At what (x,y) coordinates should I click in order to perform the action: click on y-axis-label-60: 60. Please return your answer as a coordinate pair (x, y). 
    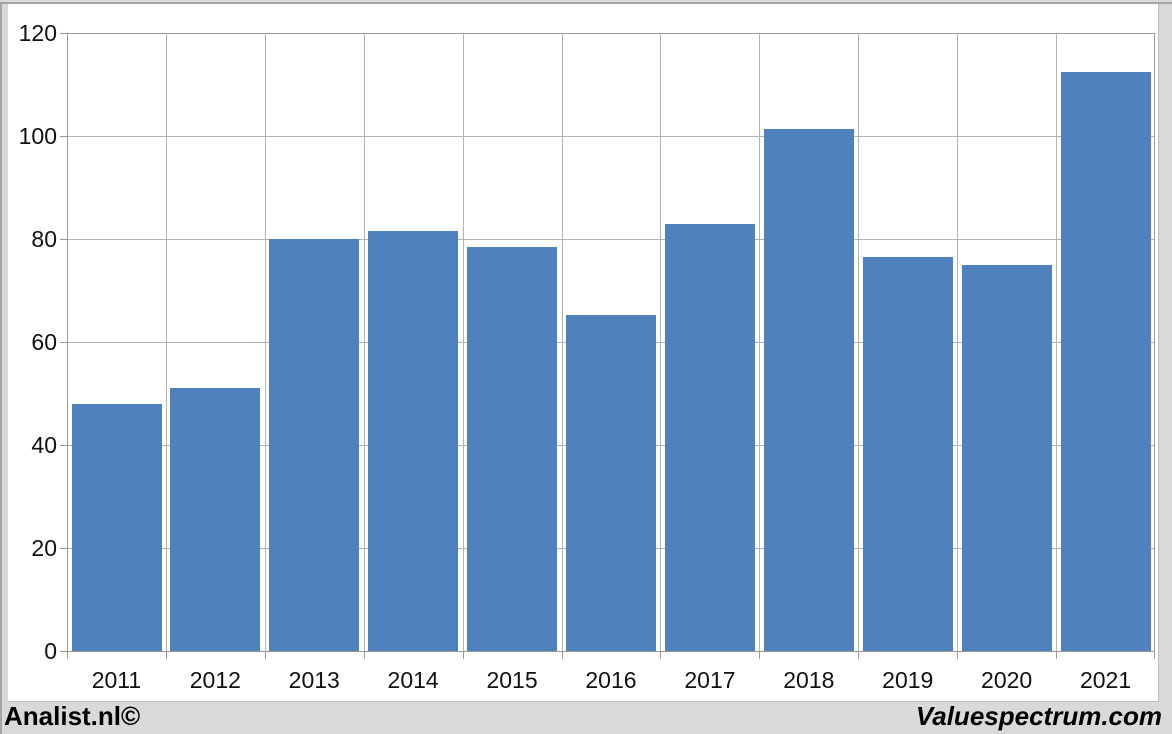
    Looking at the image, I should click on (44, 342).